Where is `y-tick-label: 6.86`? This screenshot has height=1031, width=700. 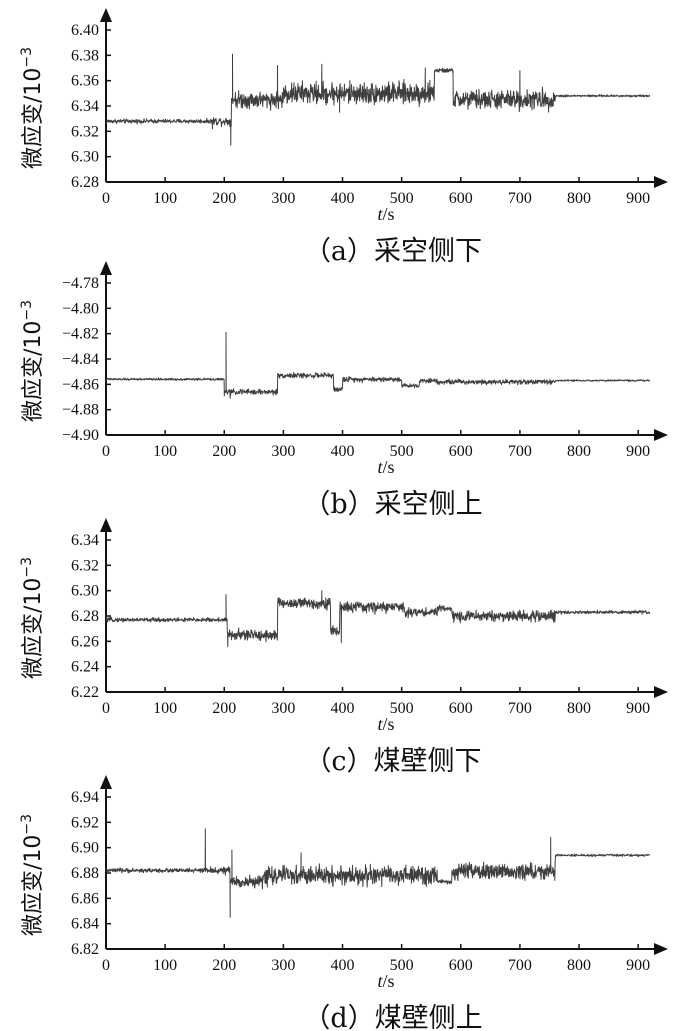
y-tick-label: 6.86 is located at coordinates (85, 898).